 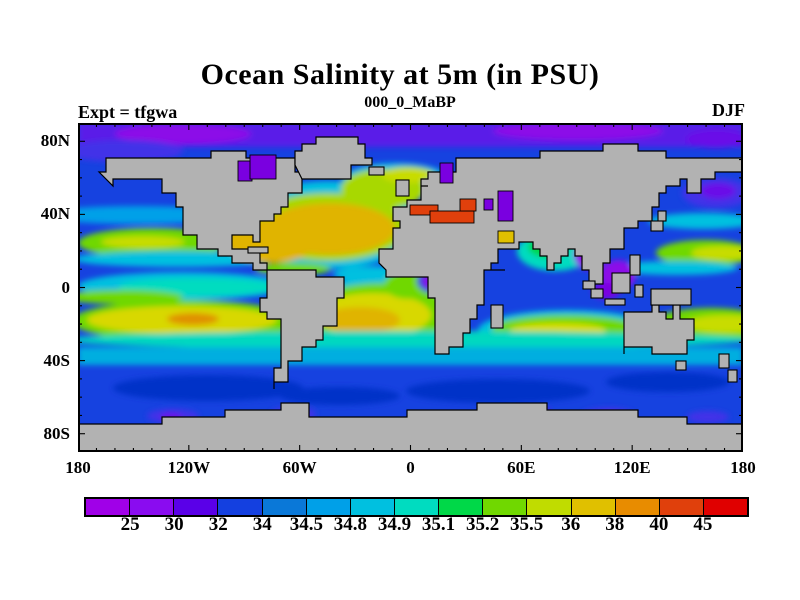 What do you see at coordinates (306, 524) in the screenshot?
I see `colorbar-label: 34.5` at bounding box center [306, 524].